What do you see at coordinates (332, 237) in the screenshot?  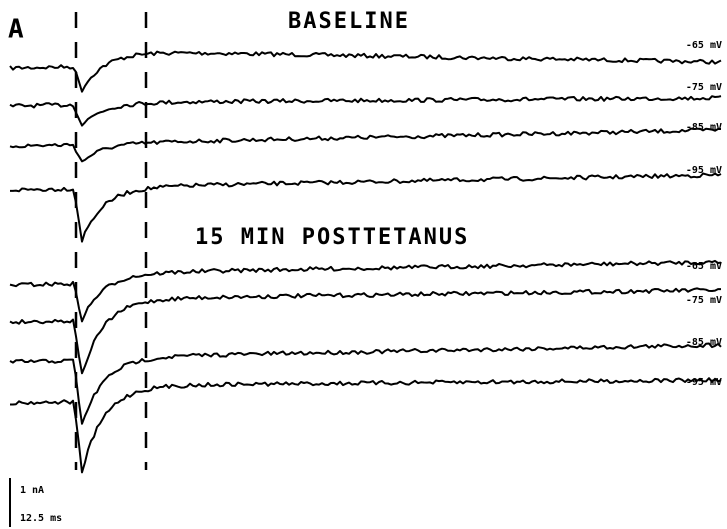 I see `section-title: 15 MIN POSTTETANUS` at bounding box center [332, 237].